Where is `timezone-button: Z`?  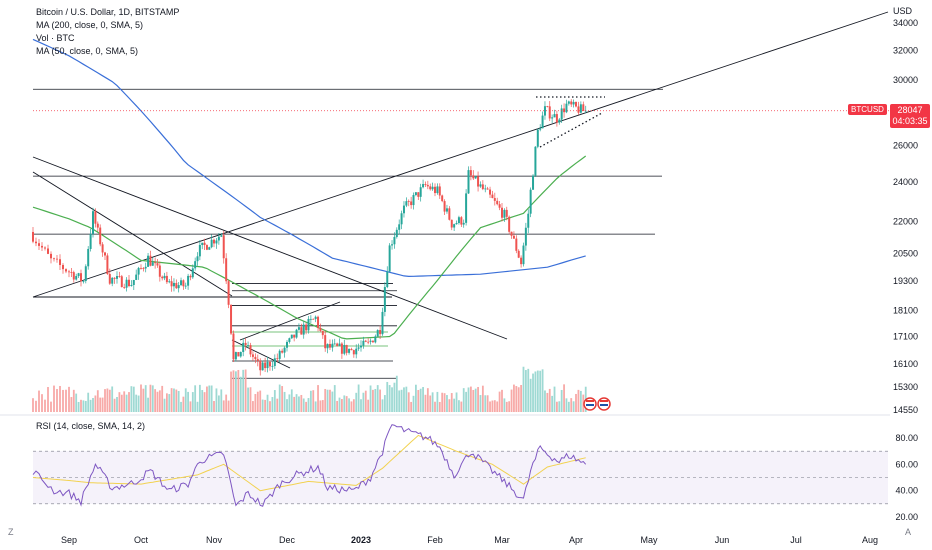
timezone-button: Z is located at coordinates (11, 532).